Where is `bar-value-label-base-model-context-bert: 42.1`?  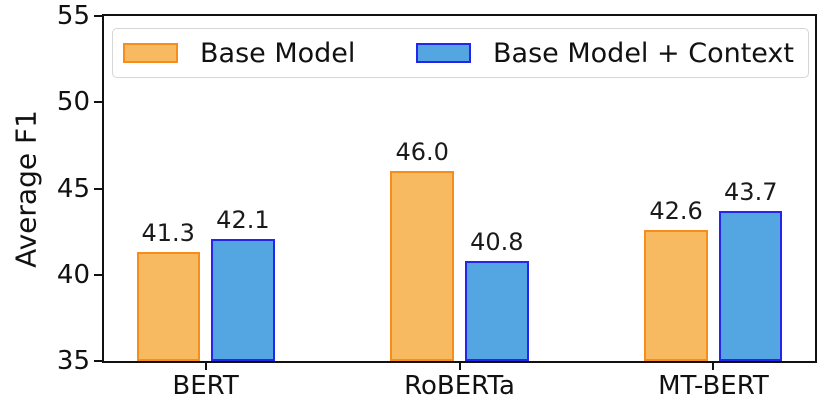
bar-value-label-base-model-context-bert: 42.1 is located at coordinates (243, 219).